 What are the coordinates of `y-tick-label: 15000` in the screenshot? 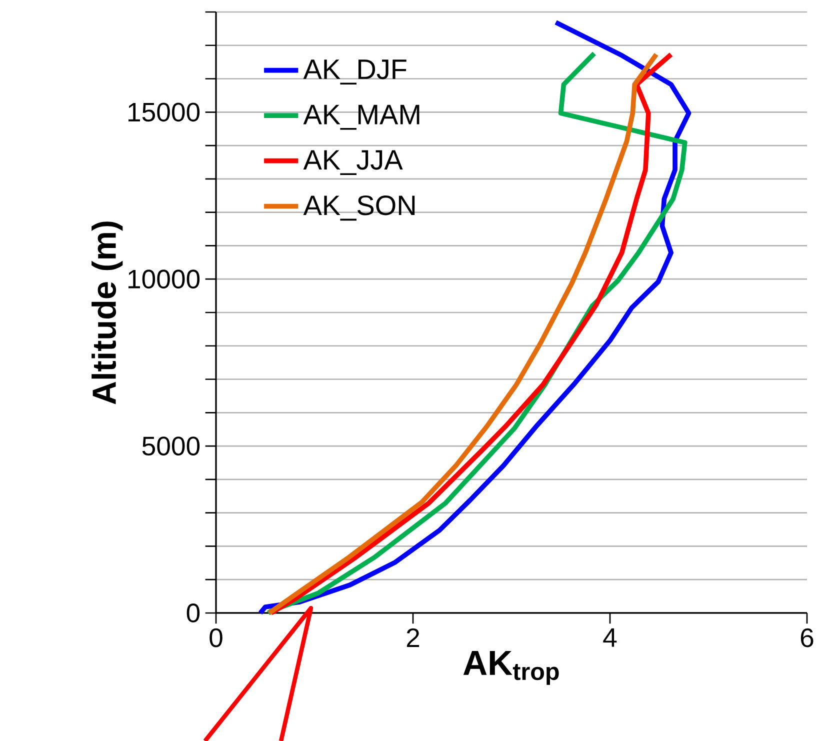 It's located at (164, 112).